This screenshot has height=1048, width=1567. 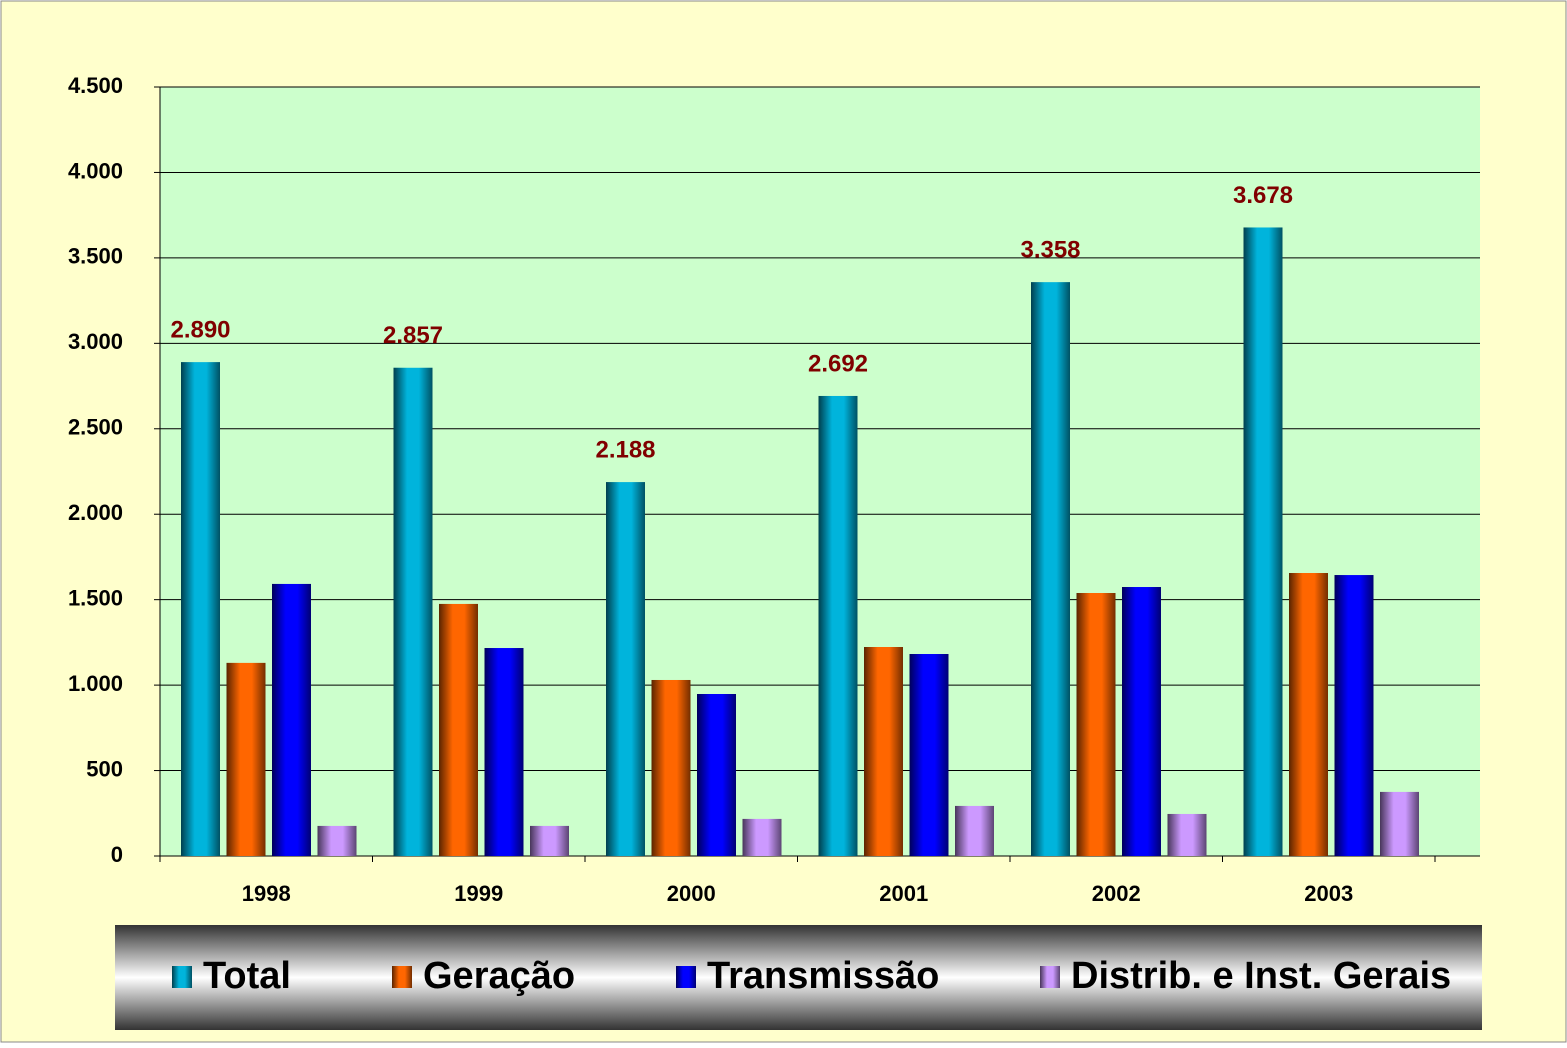 I want to click on legend-label: Total, so click(x=247, y=976).